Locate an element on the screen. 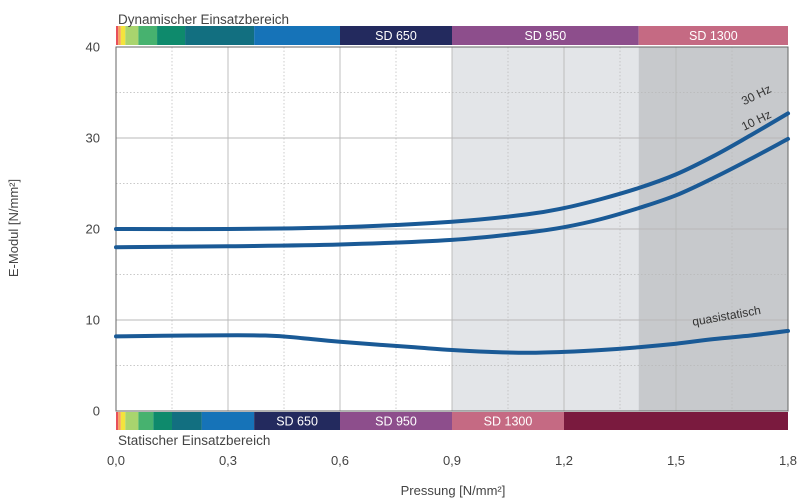 The image size is (799, 499). top-bar-label-10: SD 1300 is located at coordinates (713, 36).